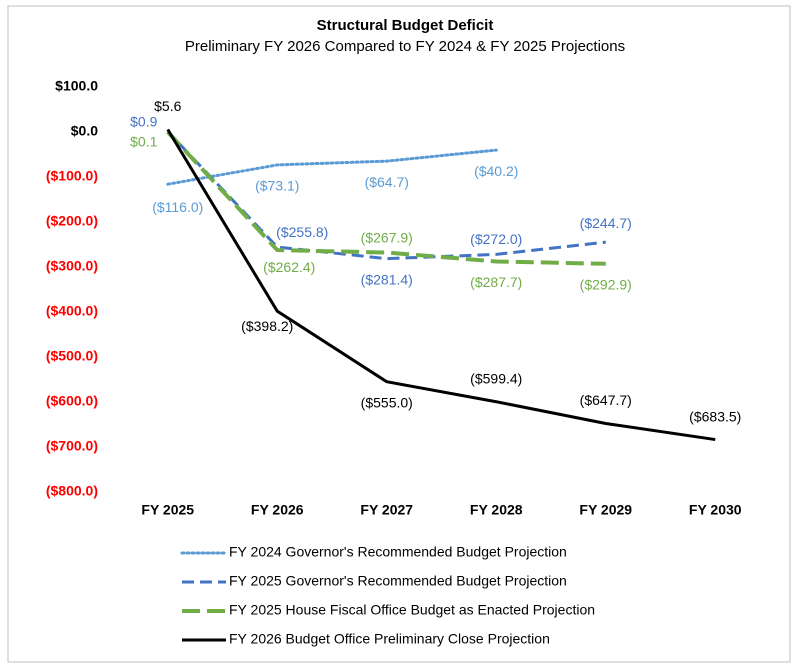  Describe the element at coordinates (715, 416) in the screenshot. I see `data-label: ($683.5)` at that location.